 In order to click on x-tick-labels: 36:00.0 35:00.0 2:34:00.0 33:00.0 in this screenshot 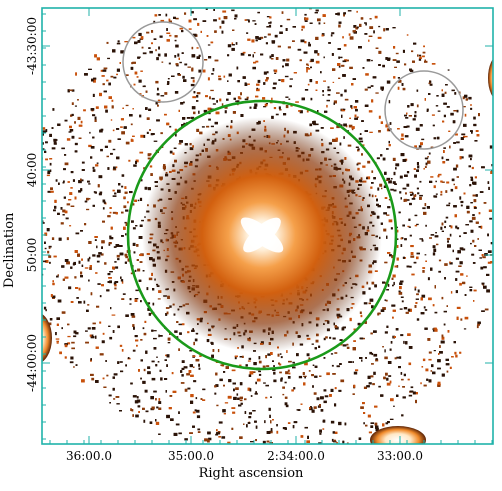, I will do `click(244, 456)`.